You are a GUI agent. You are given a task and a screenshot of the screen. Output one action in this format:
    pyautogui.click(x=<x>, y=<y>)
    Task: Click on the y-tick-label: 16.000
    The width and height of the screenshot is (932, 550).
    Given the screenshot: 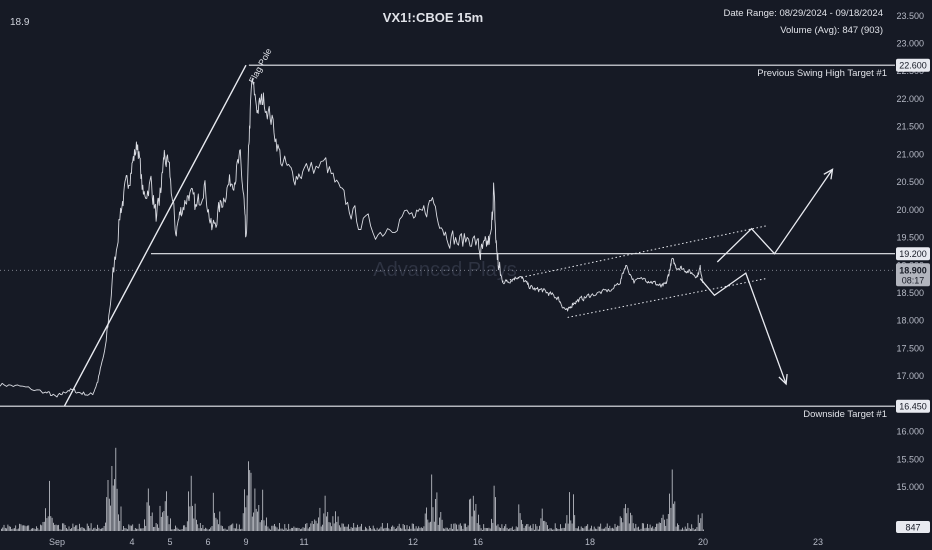 What is the action you would take?
    pyautogui.click(x=910, y=432)
    